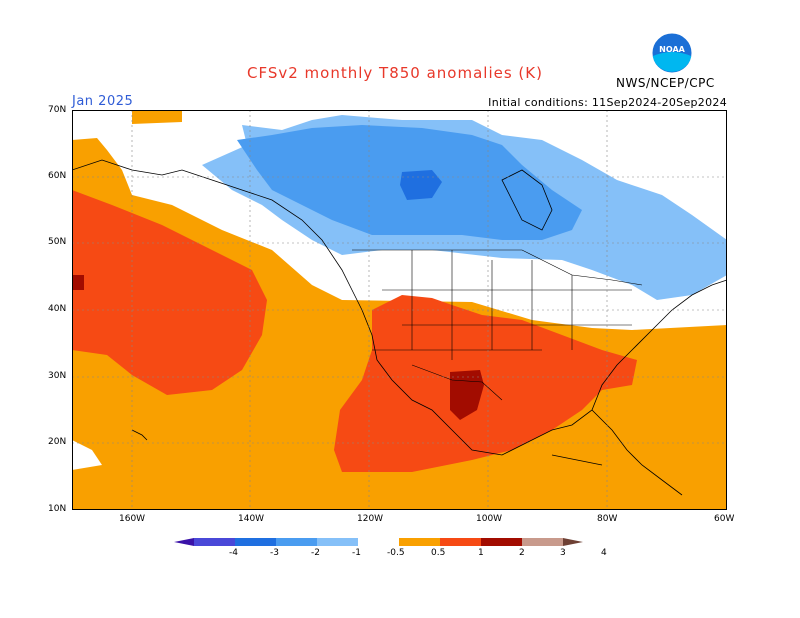  Describe the element at coordinates (481, 553) in the screenshot. I see `legend-tick-label: 1` at that location.